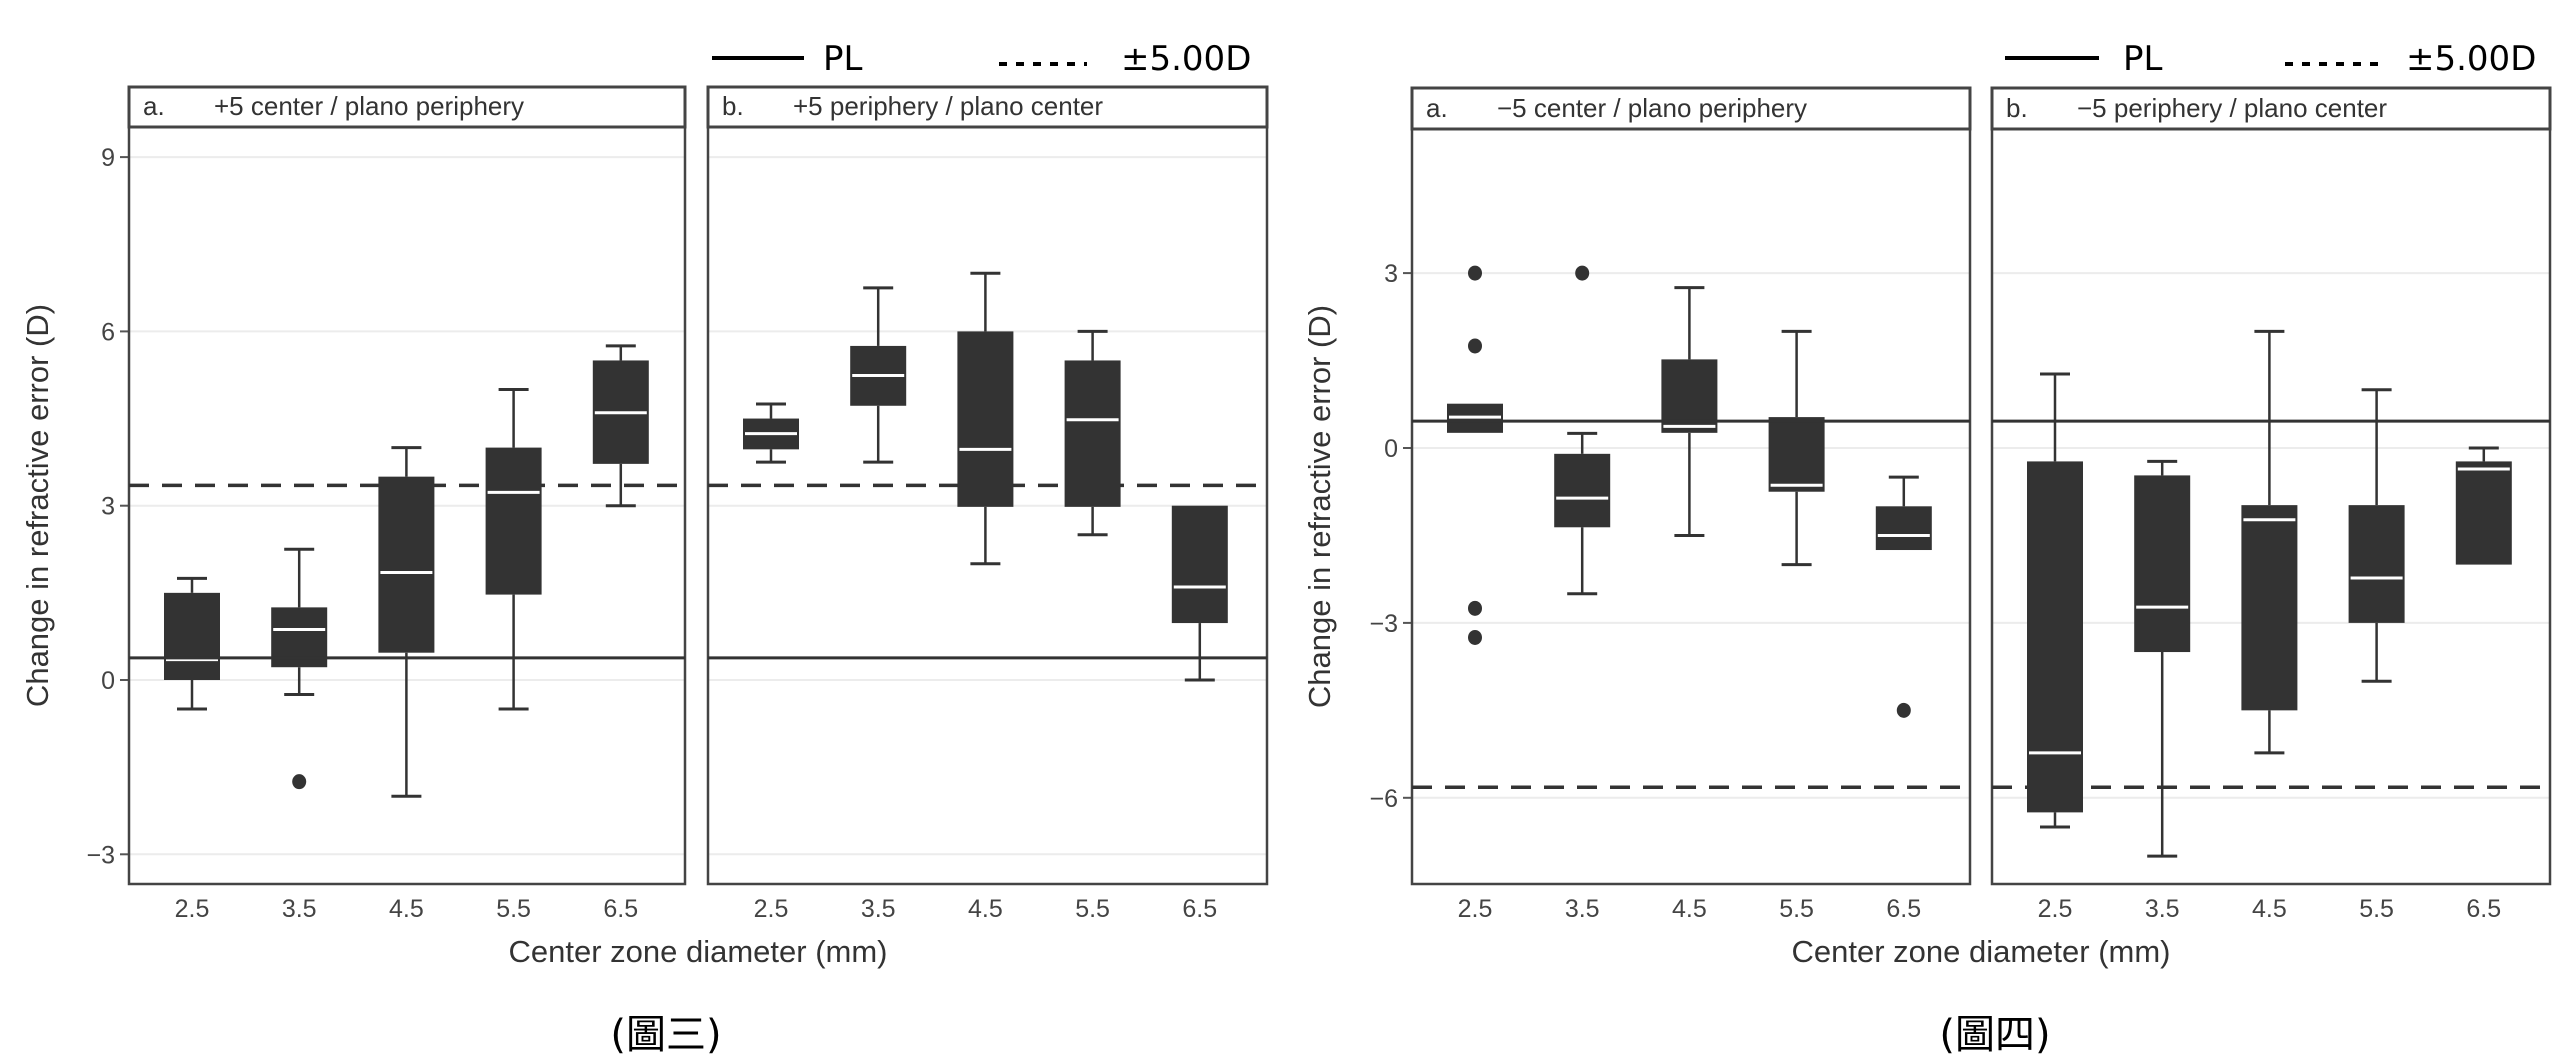  I want to click on panel-title: −5 periphery / plano center, so click(2232, 108).